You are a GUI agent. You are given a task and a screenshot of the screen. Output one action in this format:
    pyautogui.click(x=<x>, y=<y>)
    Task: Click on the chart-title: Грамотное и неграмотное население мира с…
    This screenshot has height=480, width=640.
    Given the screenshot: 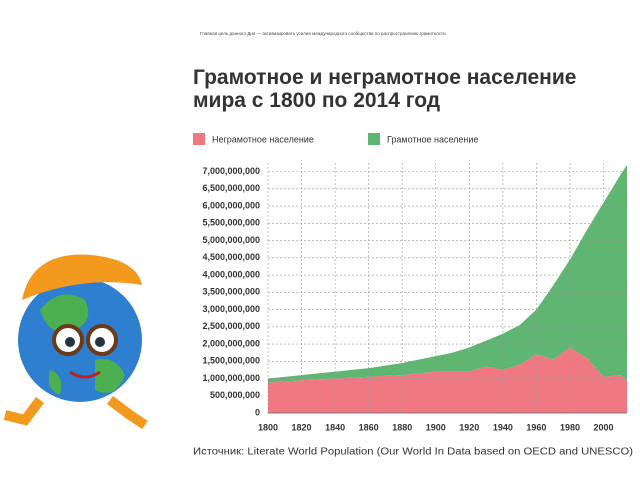 What is the action you would take?
    pyautogui.click(x=385, y=89)
    